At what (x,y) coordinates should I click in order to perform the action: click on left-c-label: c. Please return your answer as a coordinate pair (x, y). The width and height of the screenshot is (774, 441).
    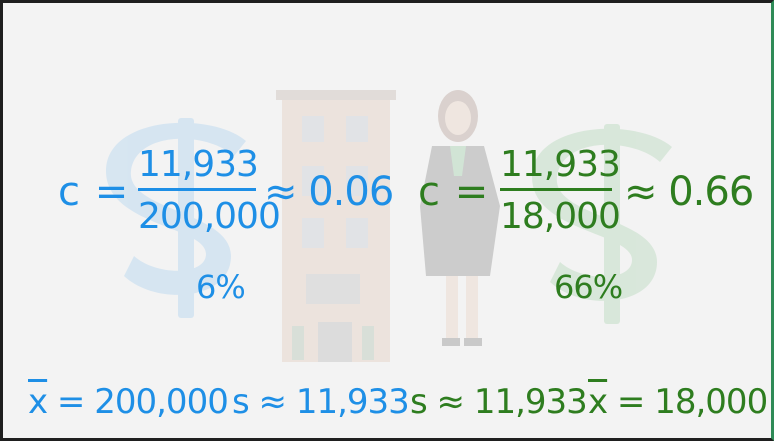
    Looking at the image, I should click on (69, 192).